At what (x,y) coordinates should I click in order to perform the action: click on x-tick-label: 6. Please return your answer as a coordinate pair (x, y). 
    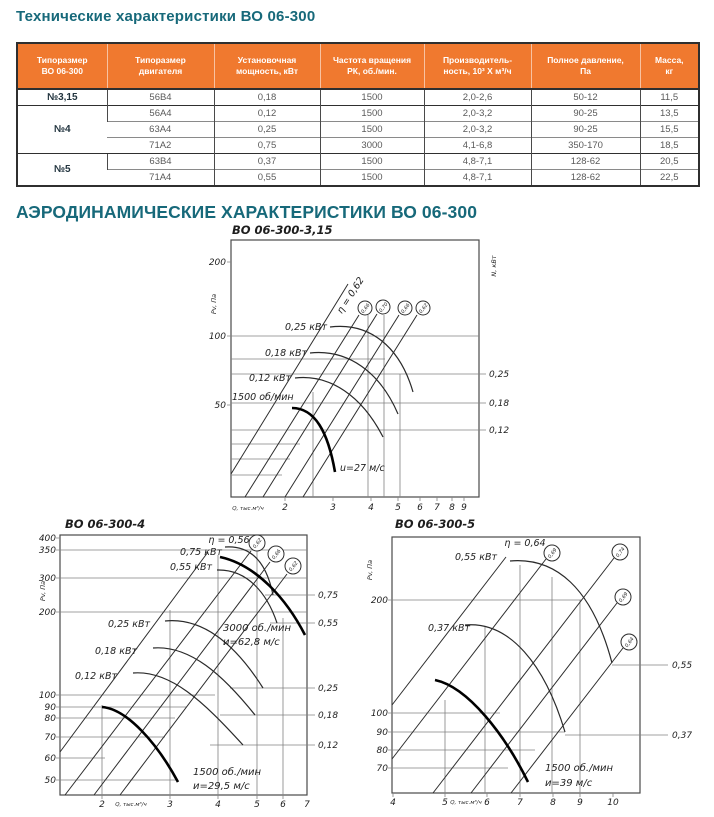
    Looking at the image, I should click on (420, 508).